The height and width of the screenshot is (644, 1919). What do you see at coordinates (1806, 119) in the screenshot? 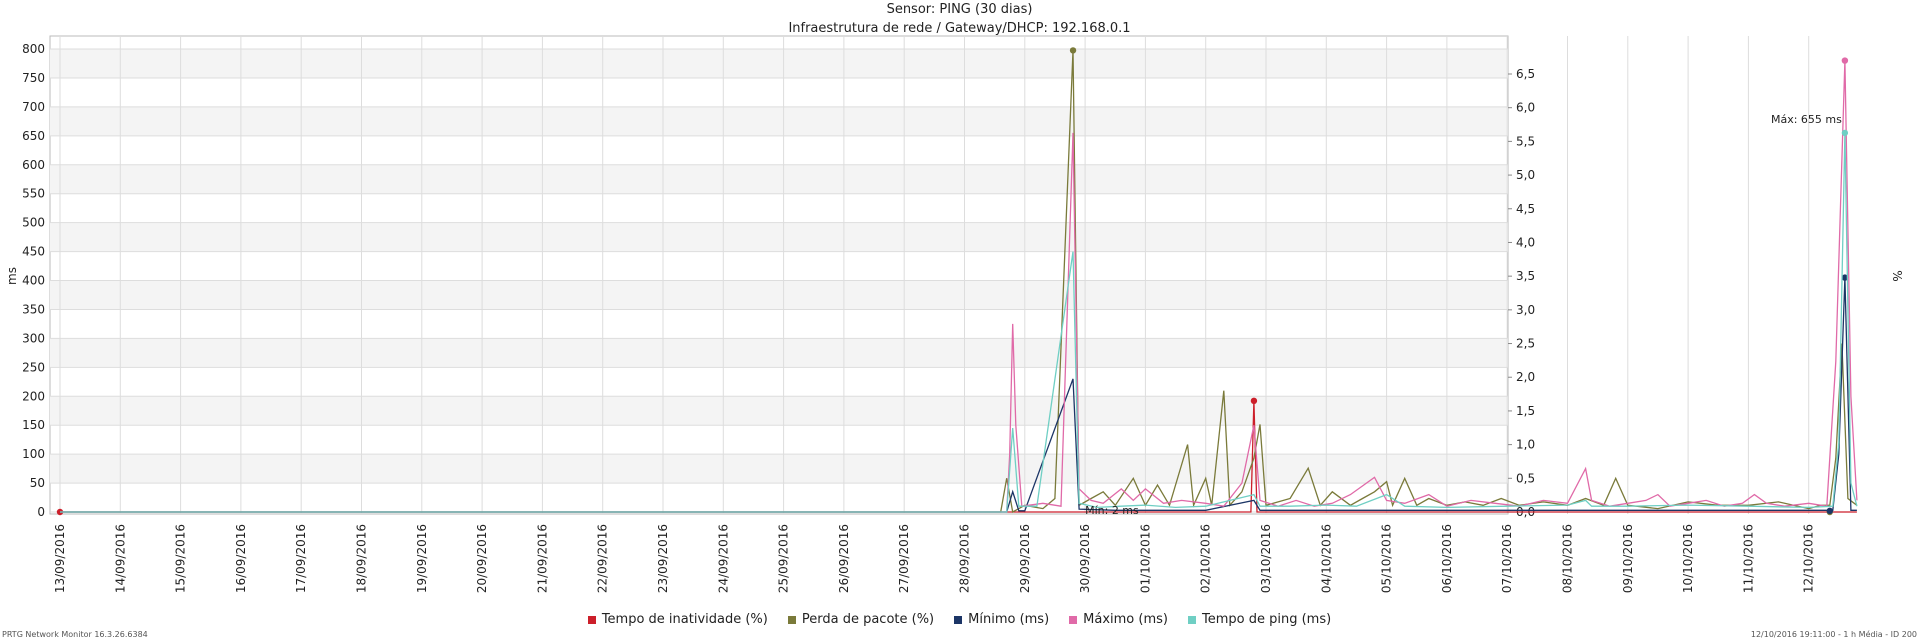
I see `annotation-label: Máx: 655 ms` at bounding box center [1806, 119].